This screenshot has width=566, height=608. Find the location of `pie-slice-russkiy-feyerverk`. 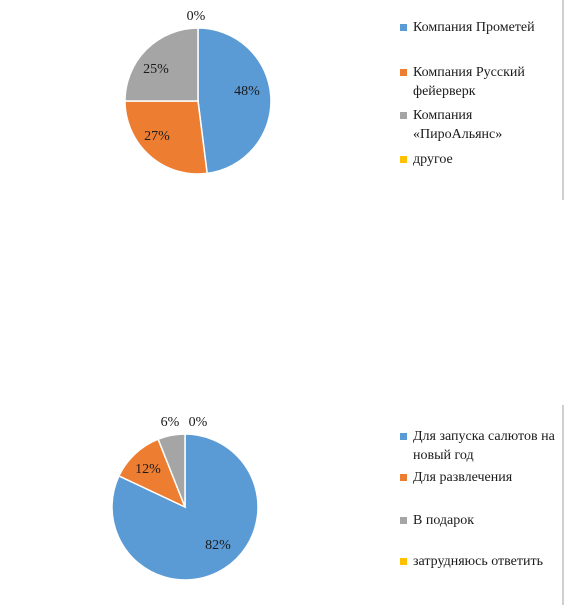

pie-slice-russkiy-feyerverk is located at coordinates (166, 137).